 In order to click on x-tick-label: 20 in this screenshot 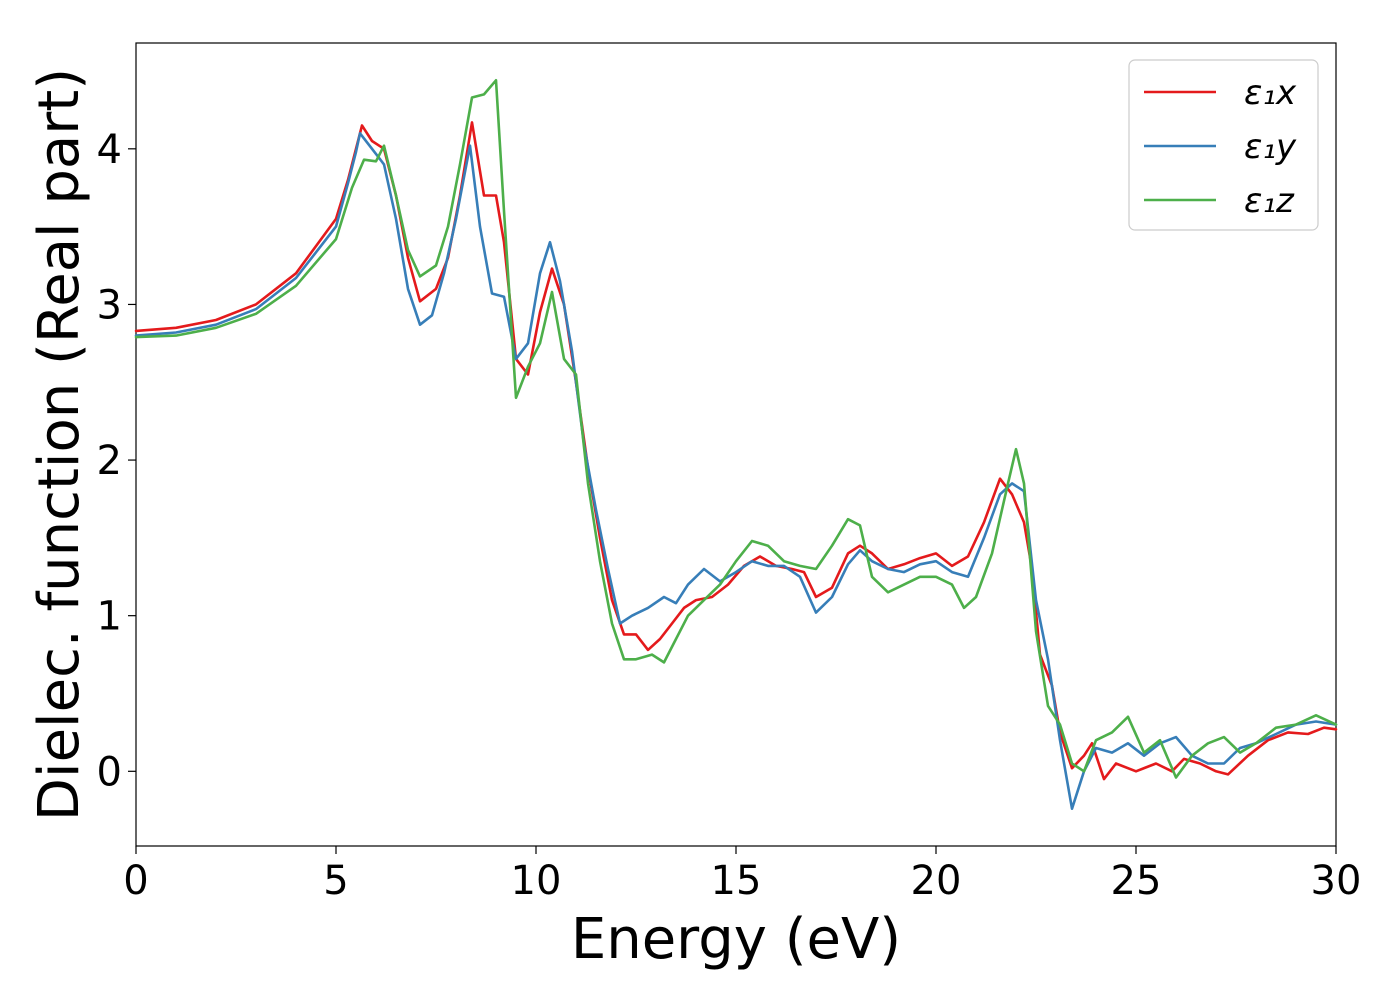, I will do `click(936, 881)`.